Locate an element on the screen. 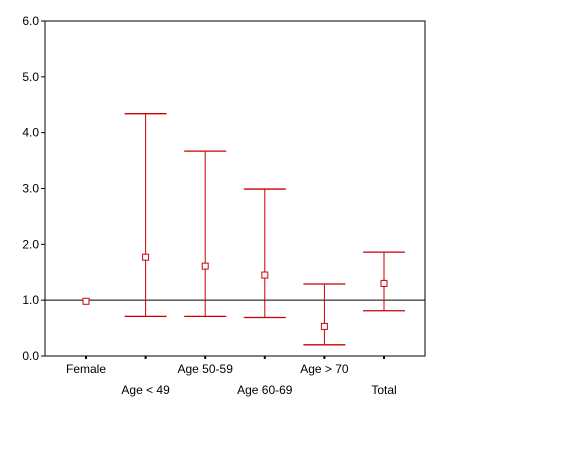 This screenshot has width=565, height=452. y-tick-label: 4.0 is located at coordinates (30, 133).